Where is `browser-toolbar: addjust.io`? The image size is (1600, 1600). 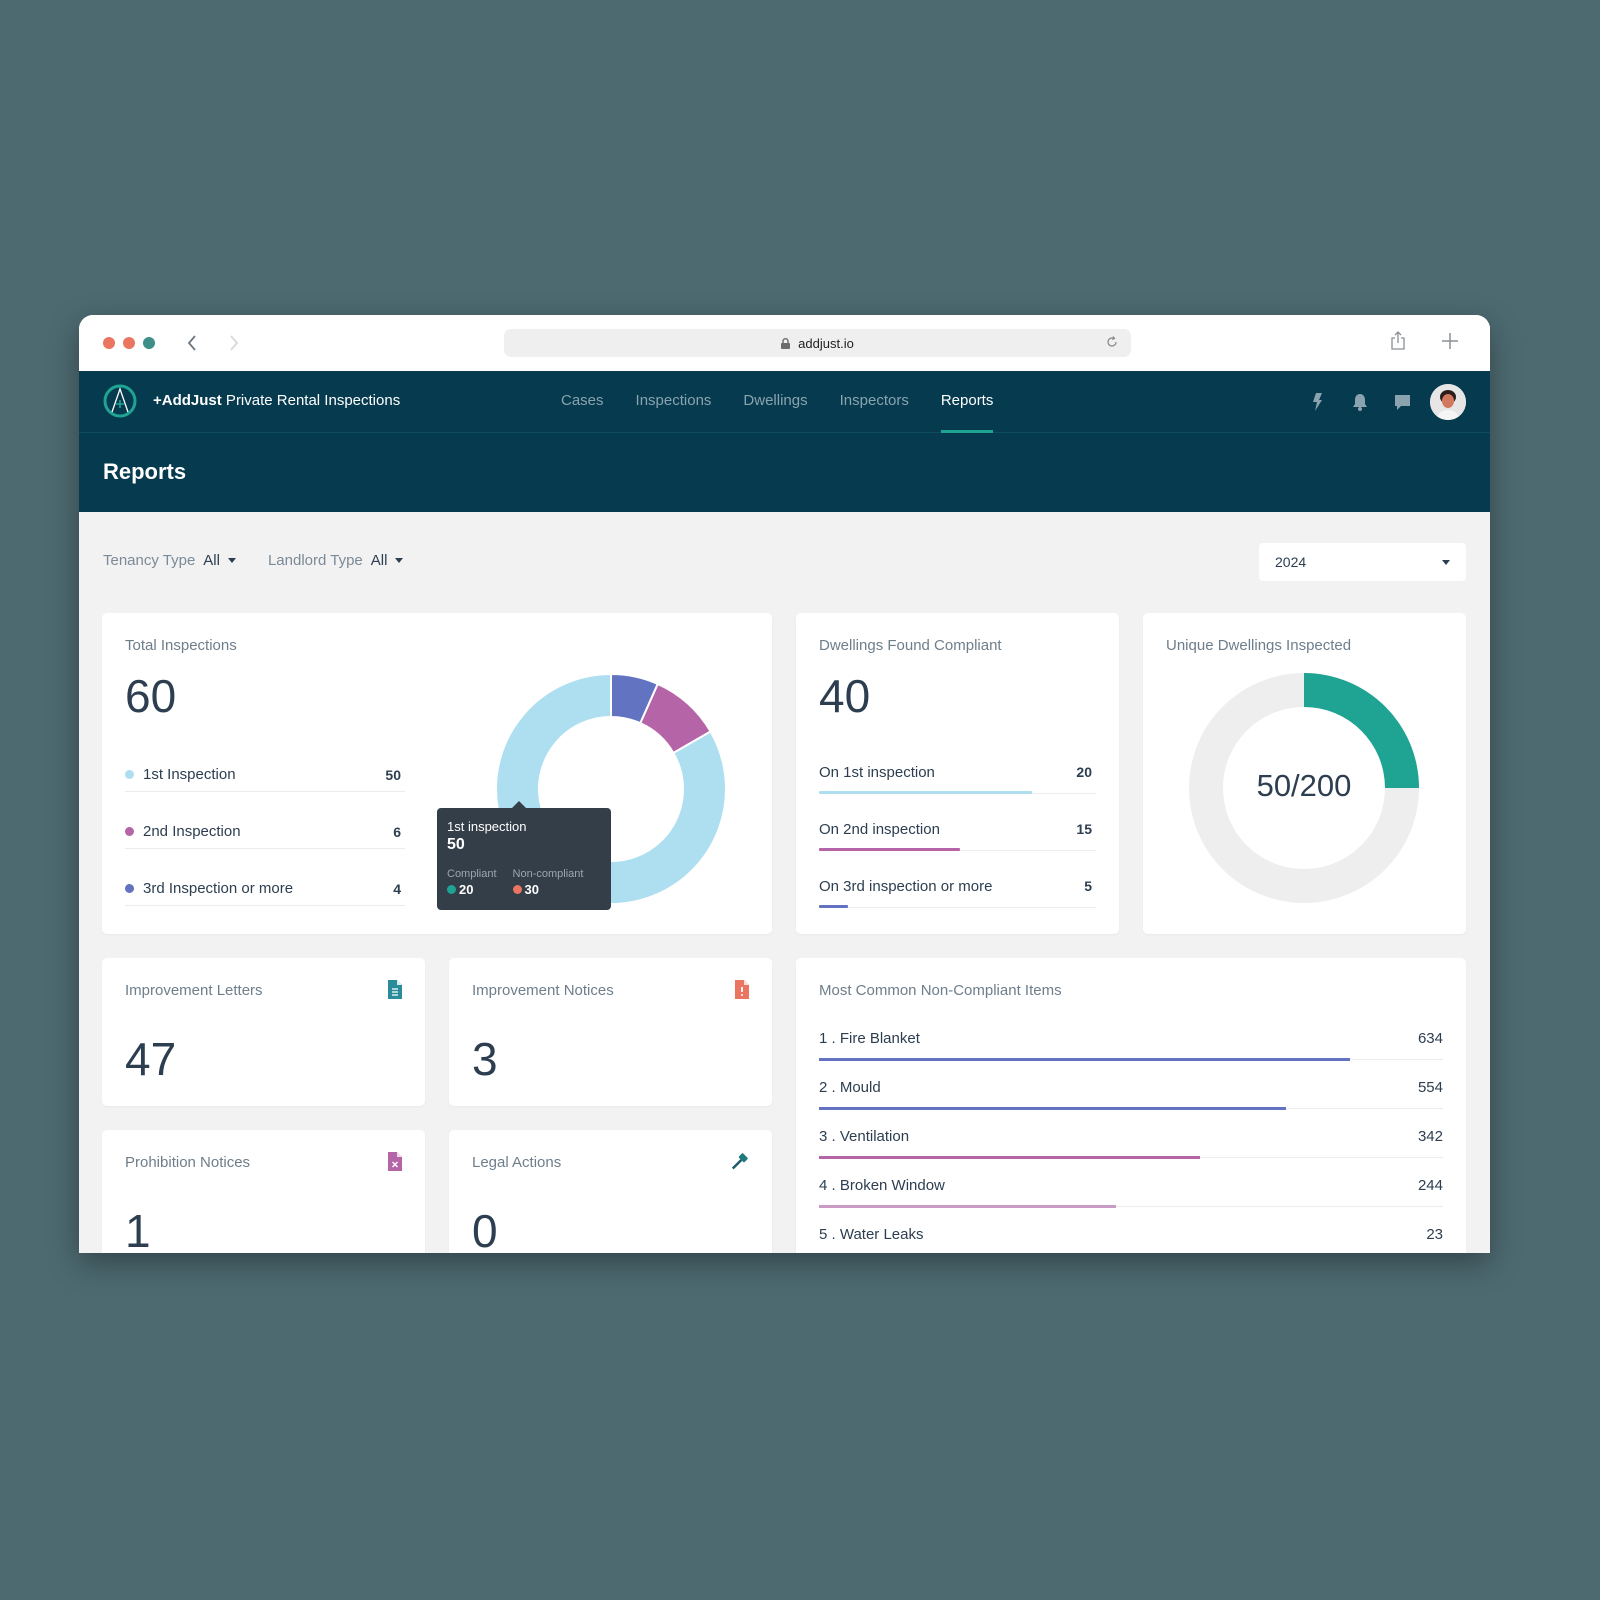
browser-toolbar: addjust.io is located at coordinates (784, 343).